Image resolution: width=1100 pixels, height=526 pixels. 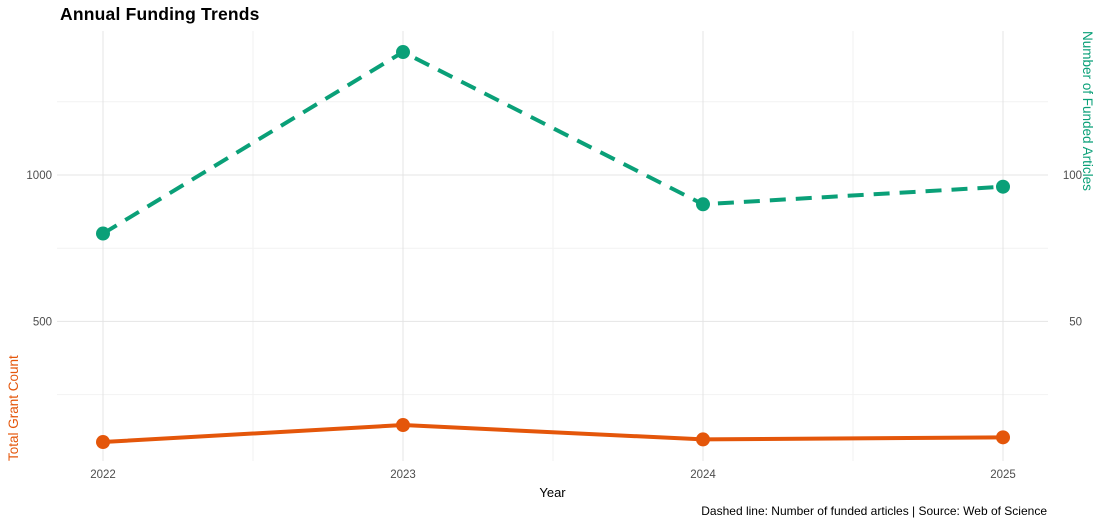 I want to click on x-tick-label: 2023, so click(x=403, y=475).